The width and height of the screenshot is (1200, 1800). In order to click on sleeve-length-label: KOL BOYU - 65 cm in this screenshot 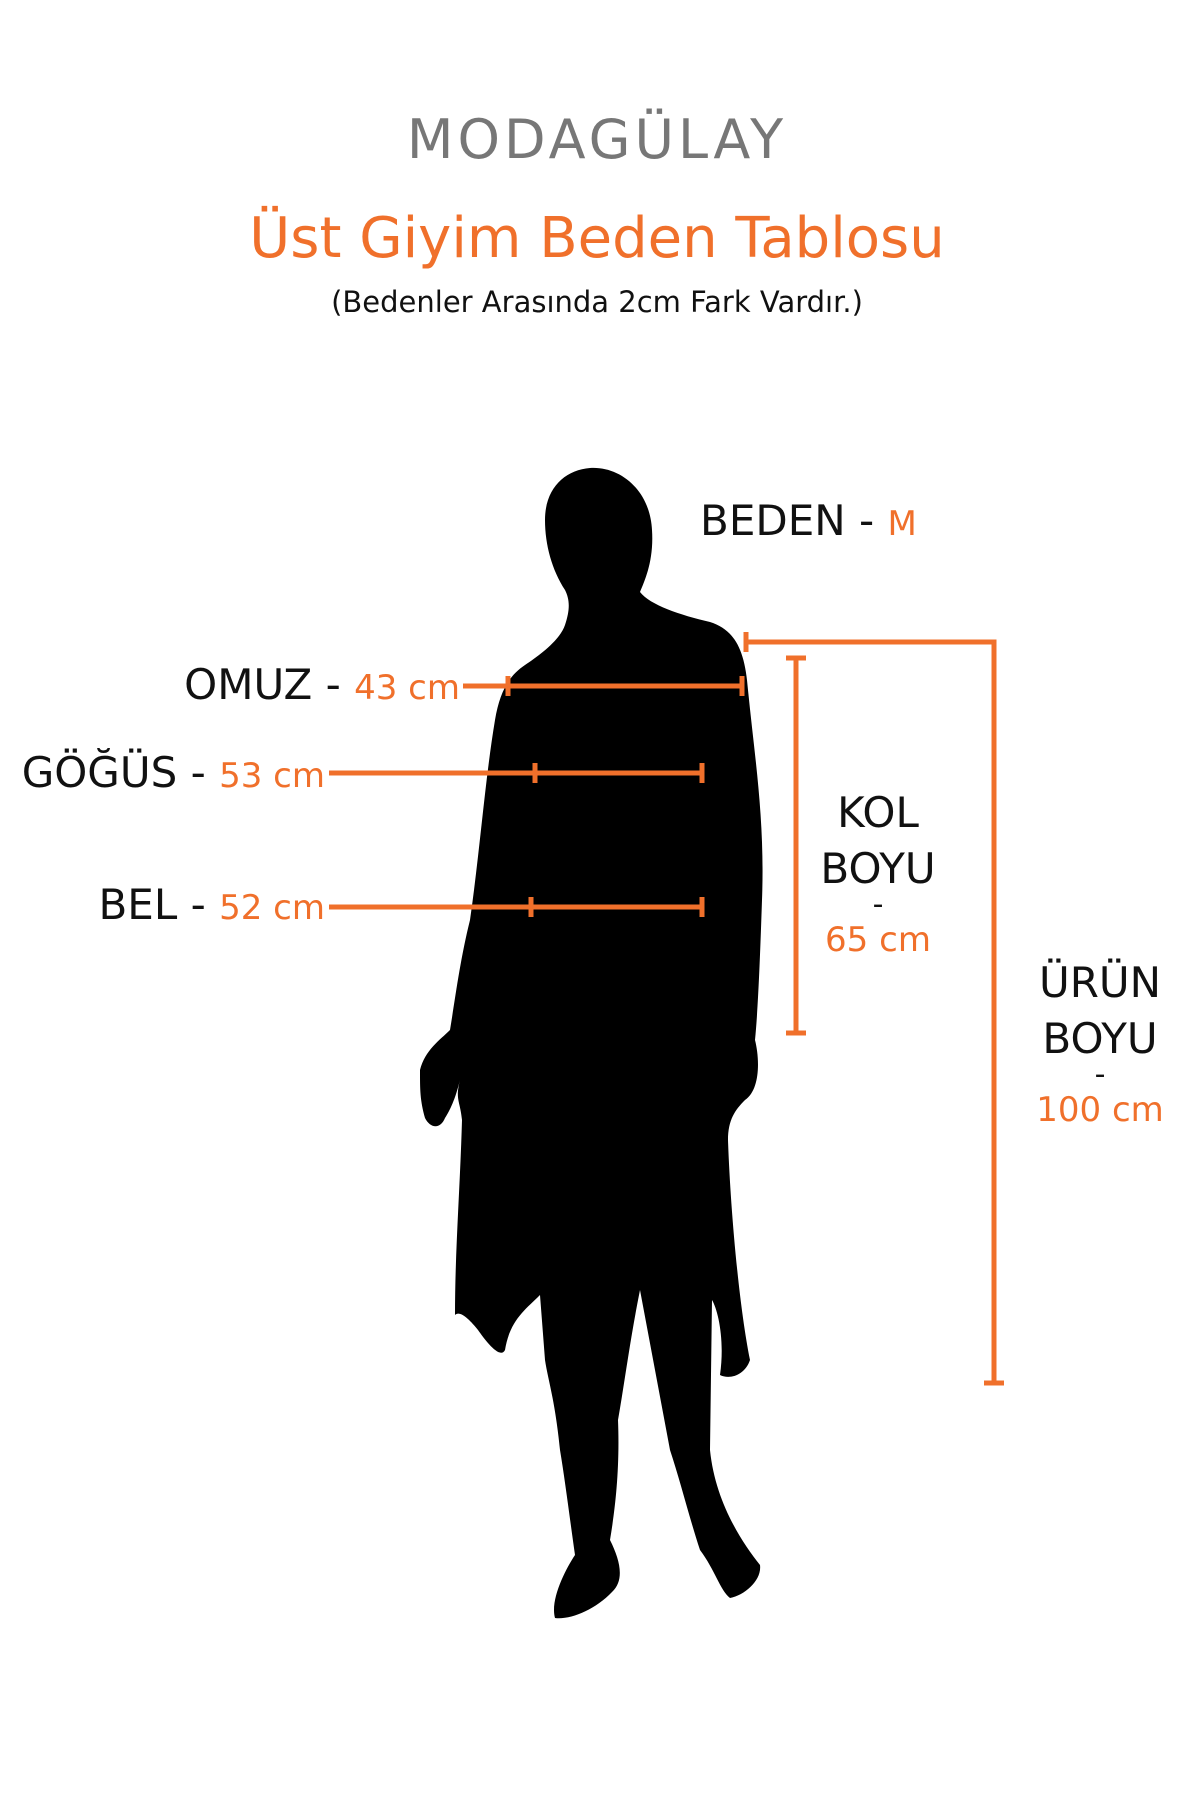, I will do `click(878, 874)`.